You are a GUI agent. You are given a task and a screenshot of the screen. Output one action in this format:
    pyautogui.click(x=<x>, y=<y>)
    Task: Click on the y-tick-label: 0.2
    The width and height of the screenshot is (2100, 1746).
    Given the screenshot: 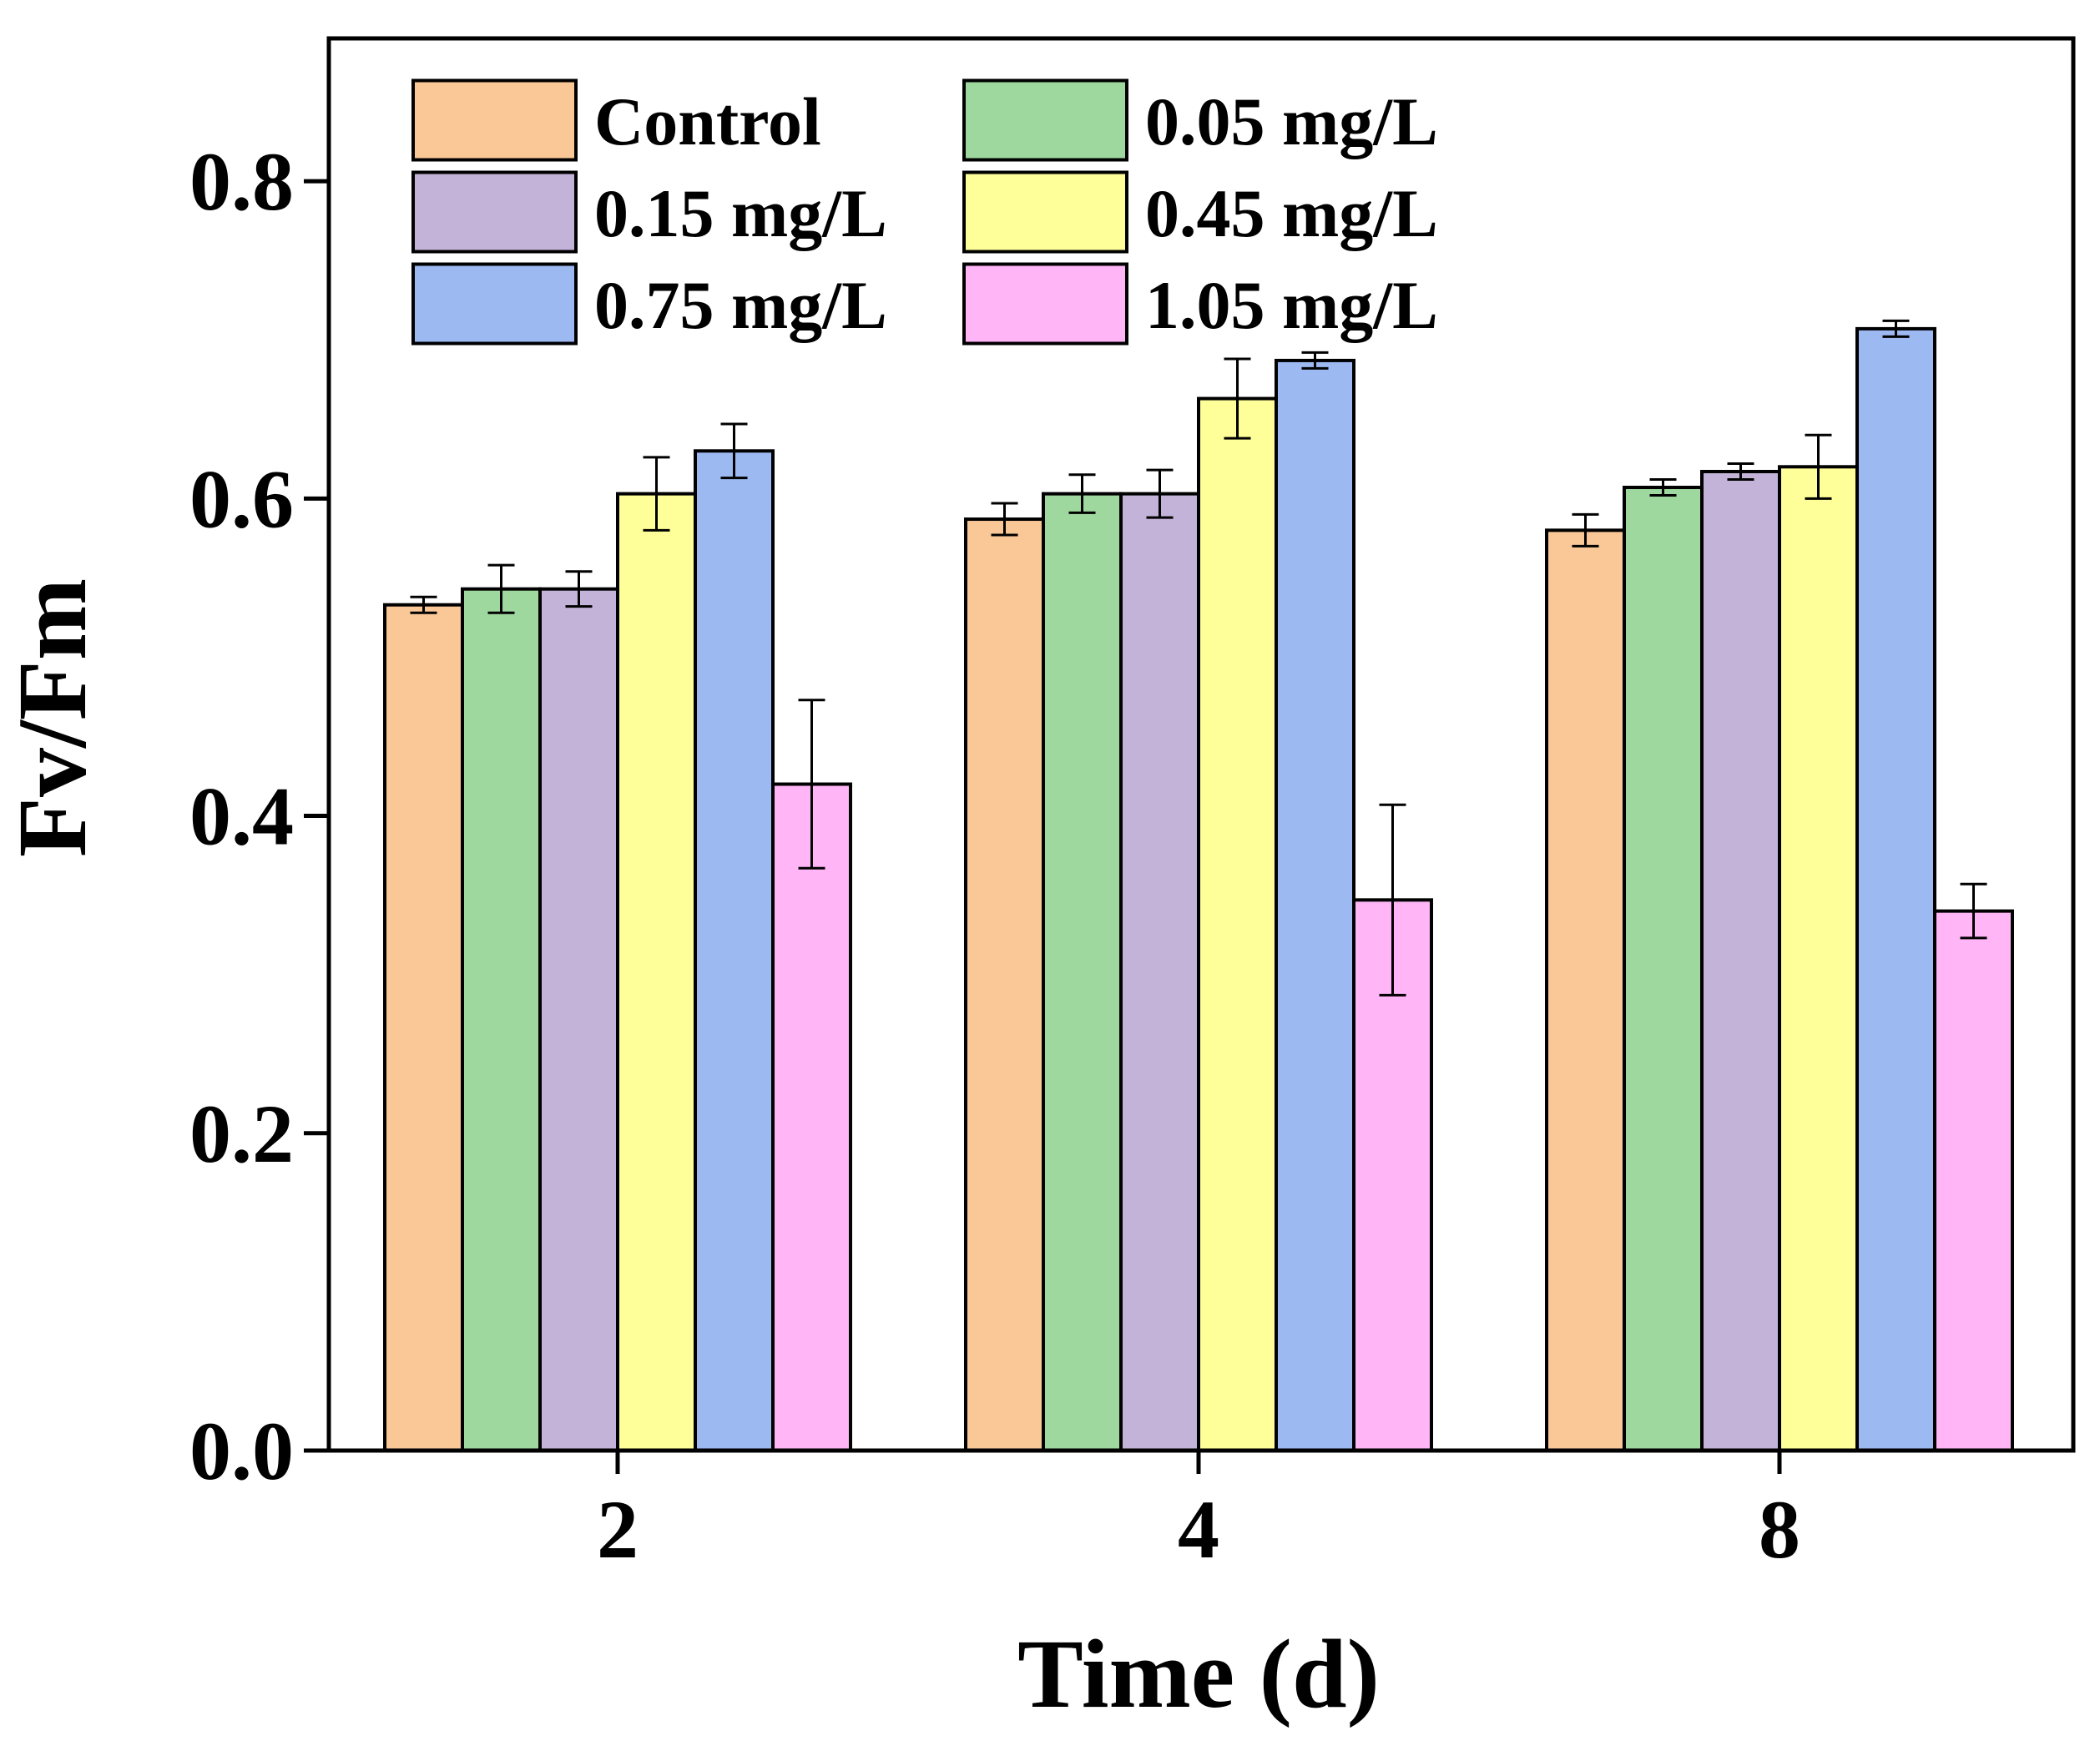 What is the action you would take?
    pyautogui.click(x=241, y=1133)
    